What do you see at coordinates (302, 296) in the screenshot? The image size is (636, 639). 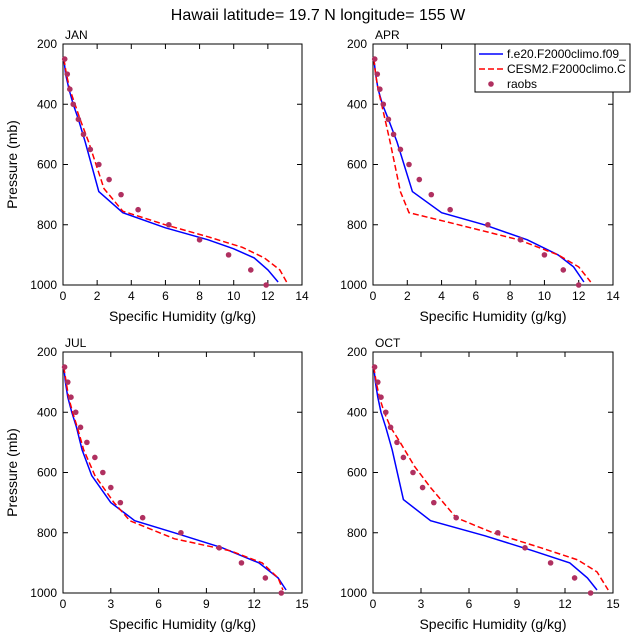 I see `x-tick-label: 14` at bounding box center [302, 296].